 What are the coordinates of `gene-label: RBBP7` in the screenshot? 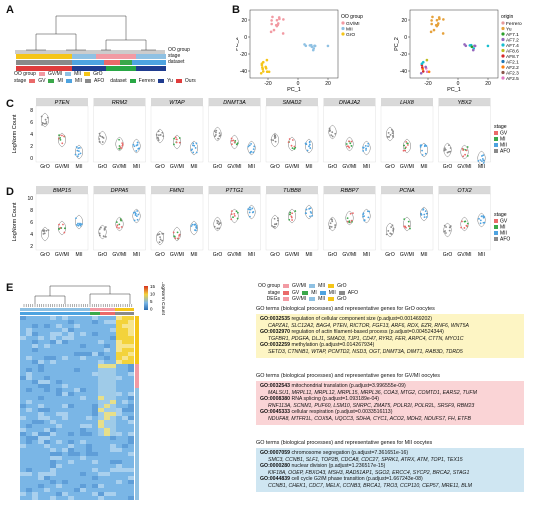 It's located at (349, 191).